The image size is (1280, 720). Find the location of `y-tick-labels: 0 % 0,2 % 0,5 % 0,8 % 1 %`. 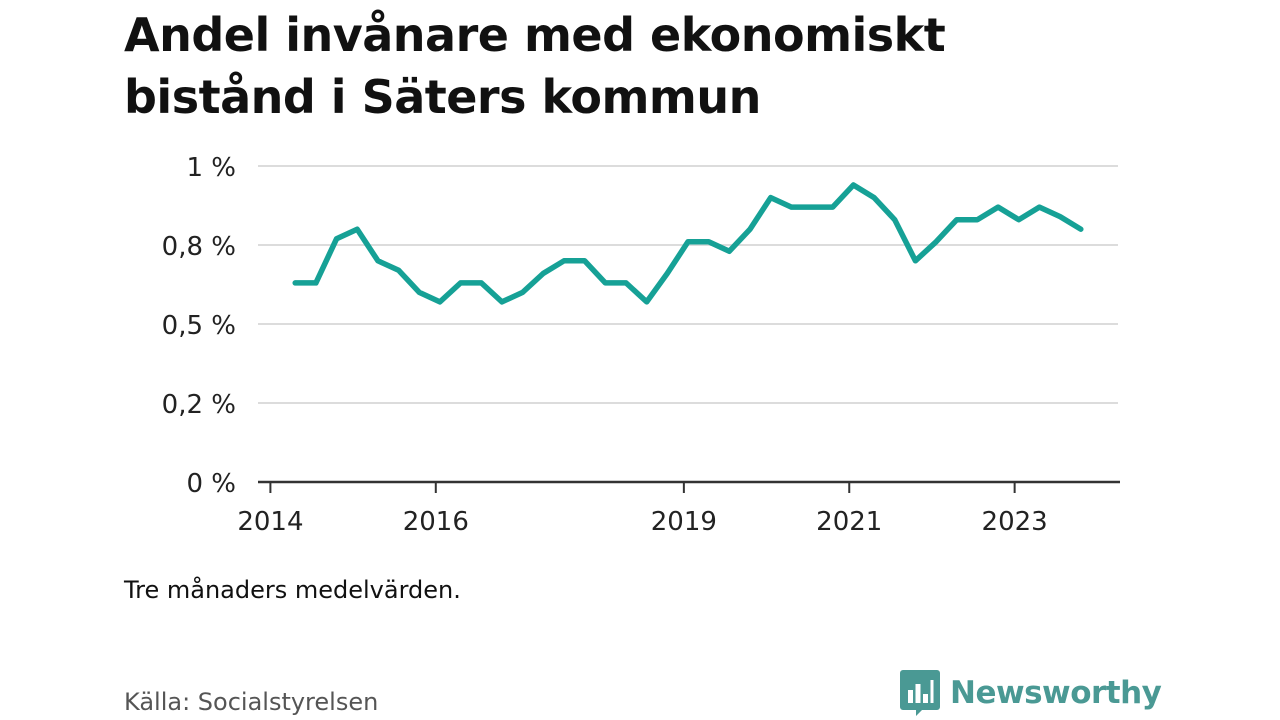

y-tick-labels: 0 % 0,2 % 0,5 % 0,8 % 1 % is located at coordinates (199, 326).